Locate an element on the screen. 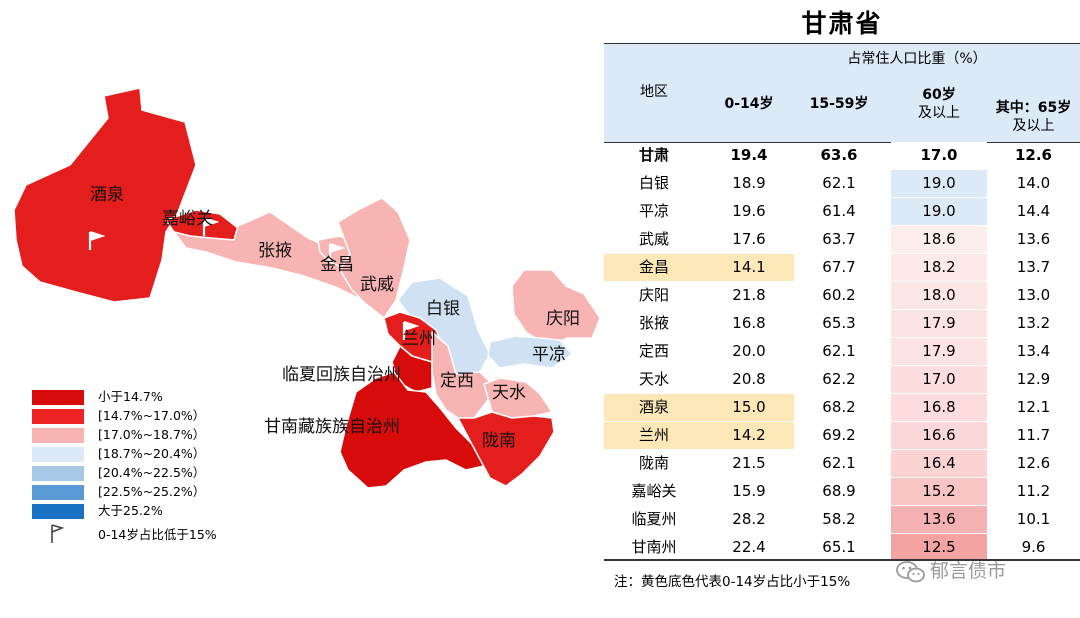  cell-value: 14.1 is located at coordinates (749, 267).